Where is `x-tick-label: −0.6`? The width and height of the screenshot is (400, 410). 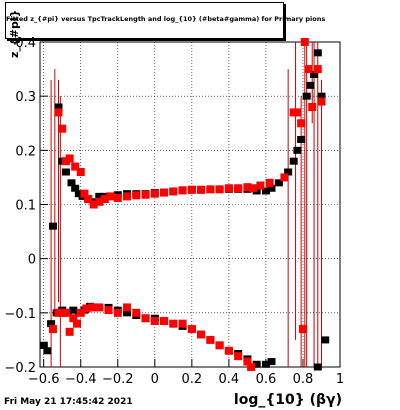
x-tick-label: −0.6 is located at coordinates (44, 379).